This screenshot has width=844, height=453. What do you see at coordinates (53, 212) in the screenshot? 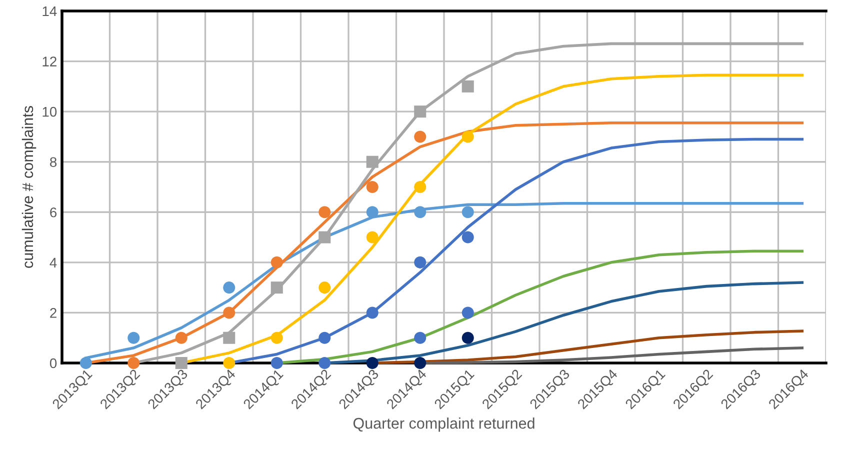
I see `y-tick-label: 6` at bounding box center [53, 212].